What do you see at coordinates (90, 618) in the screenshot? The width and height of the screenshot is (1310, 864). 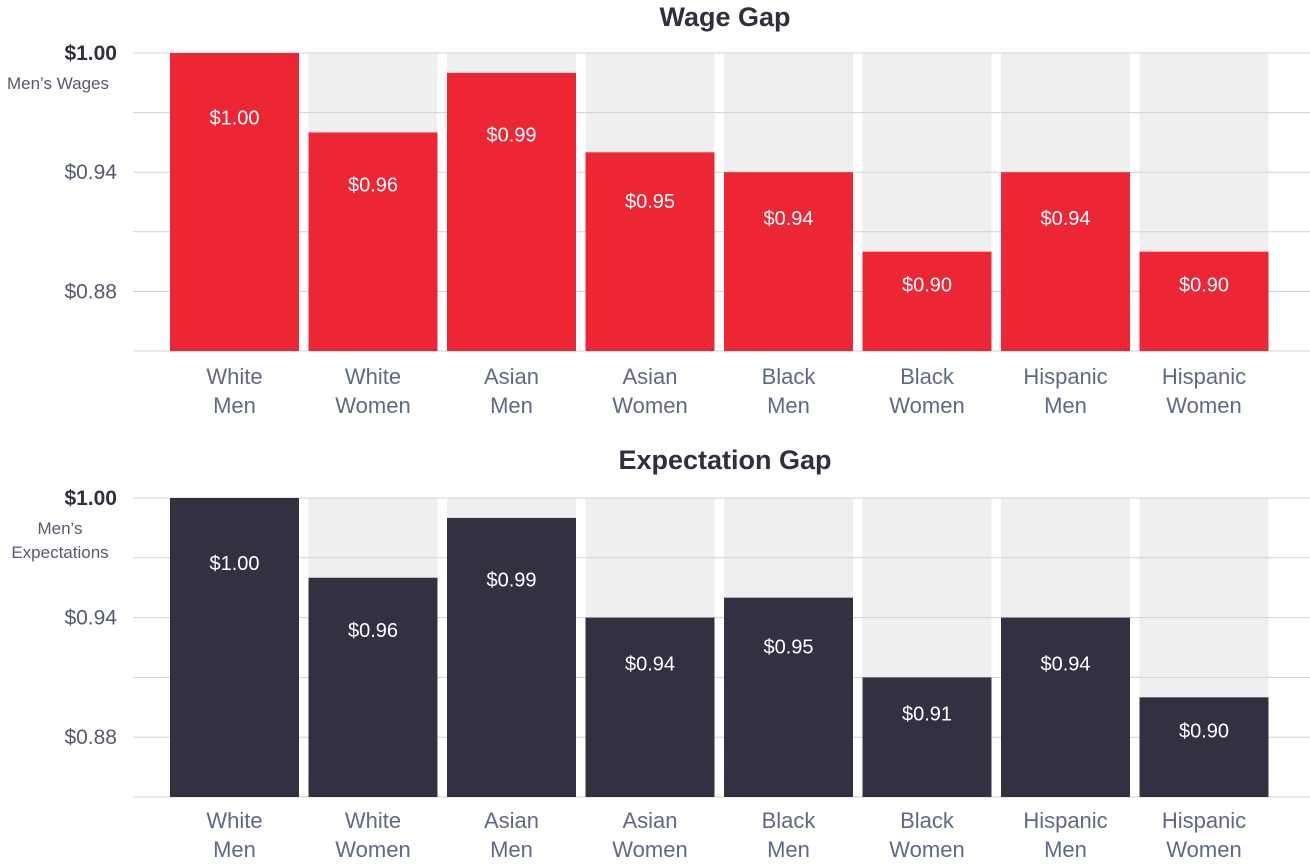 I see `expectation-y-tick-label: $0.94` at bounding box center [90, 618].